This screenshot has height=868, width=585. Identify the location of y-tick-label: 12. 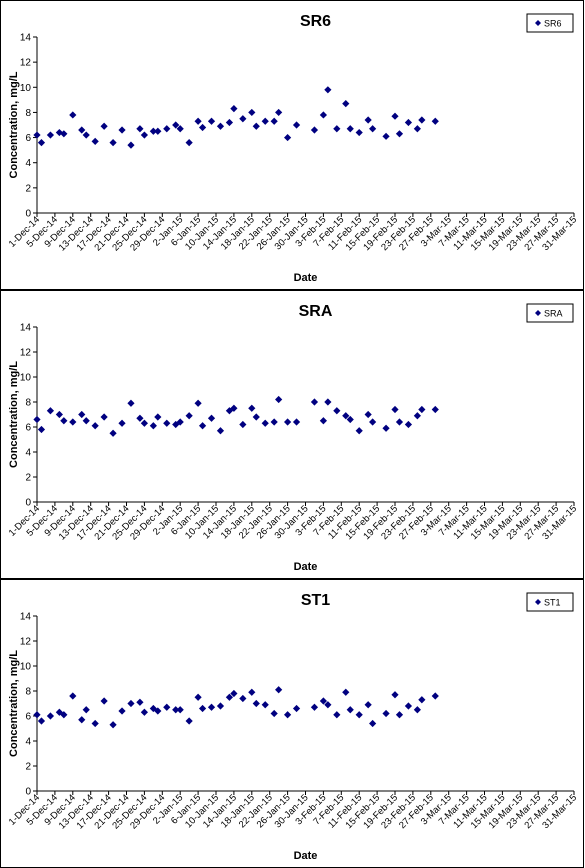
(26, 63).